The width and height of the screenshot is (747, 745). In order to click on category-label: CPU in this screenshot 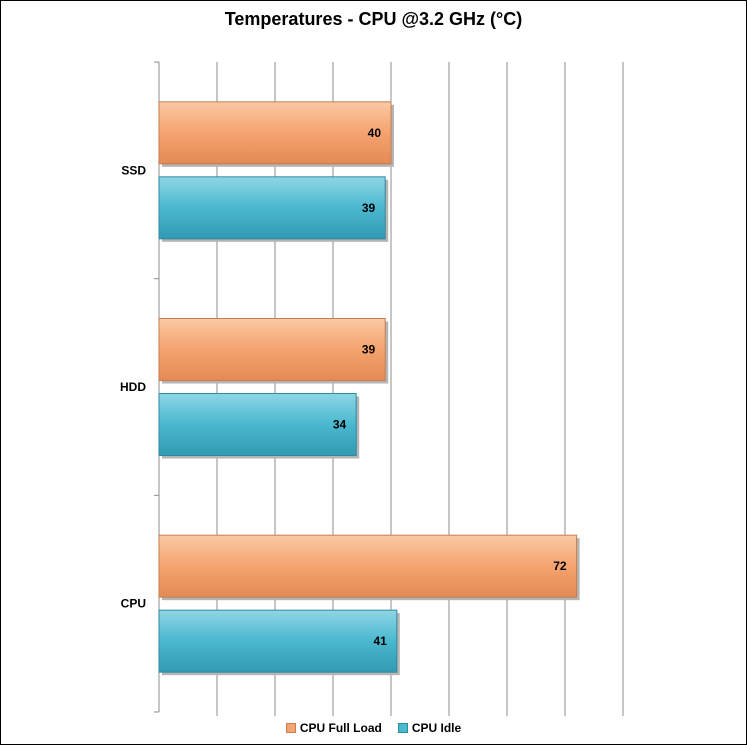, I will do `click(133, 604)`.